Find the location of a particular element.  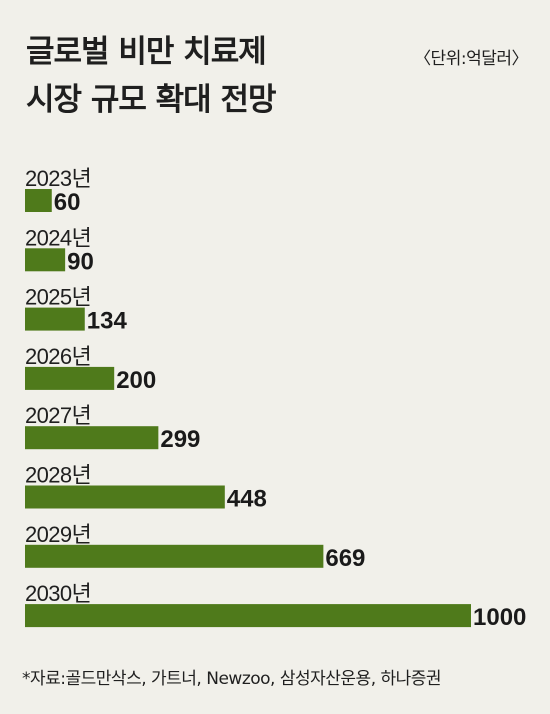

category-label: 2024년 is located at coordinates (58, 237).